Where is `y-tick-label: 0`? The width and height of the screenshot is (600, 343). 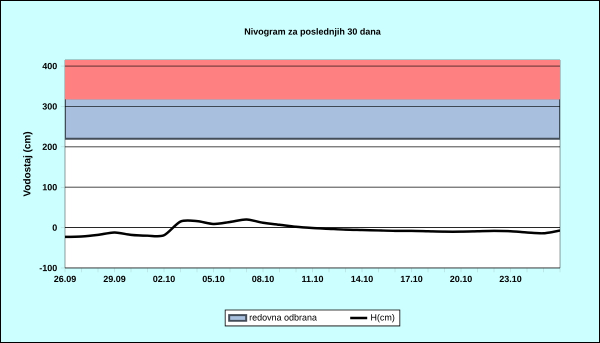
y-tick-label: 0 is located at coordinates (54, 227).